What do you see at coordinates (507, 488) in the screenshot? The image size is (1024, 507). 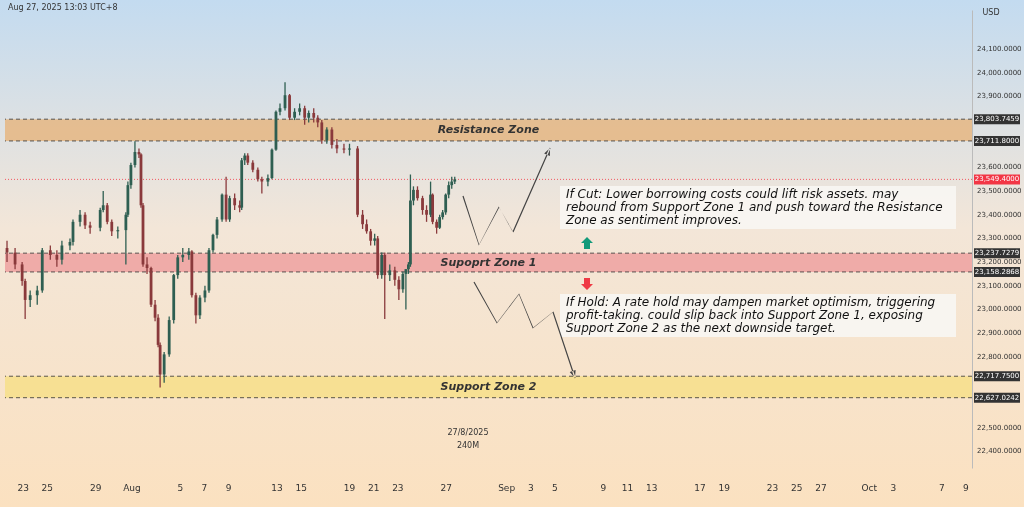 I see `x-tick-label: Sep` at bounding box center [507, 488].